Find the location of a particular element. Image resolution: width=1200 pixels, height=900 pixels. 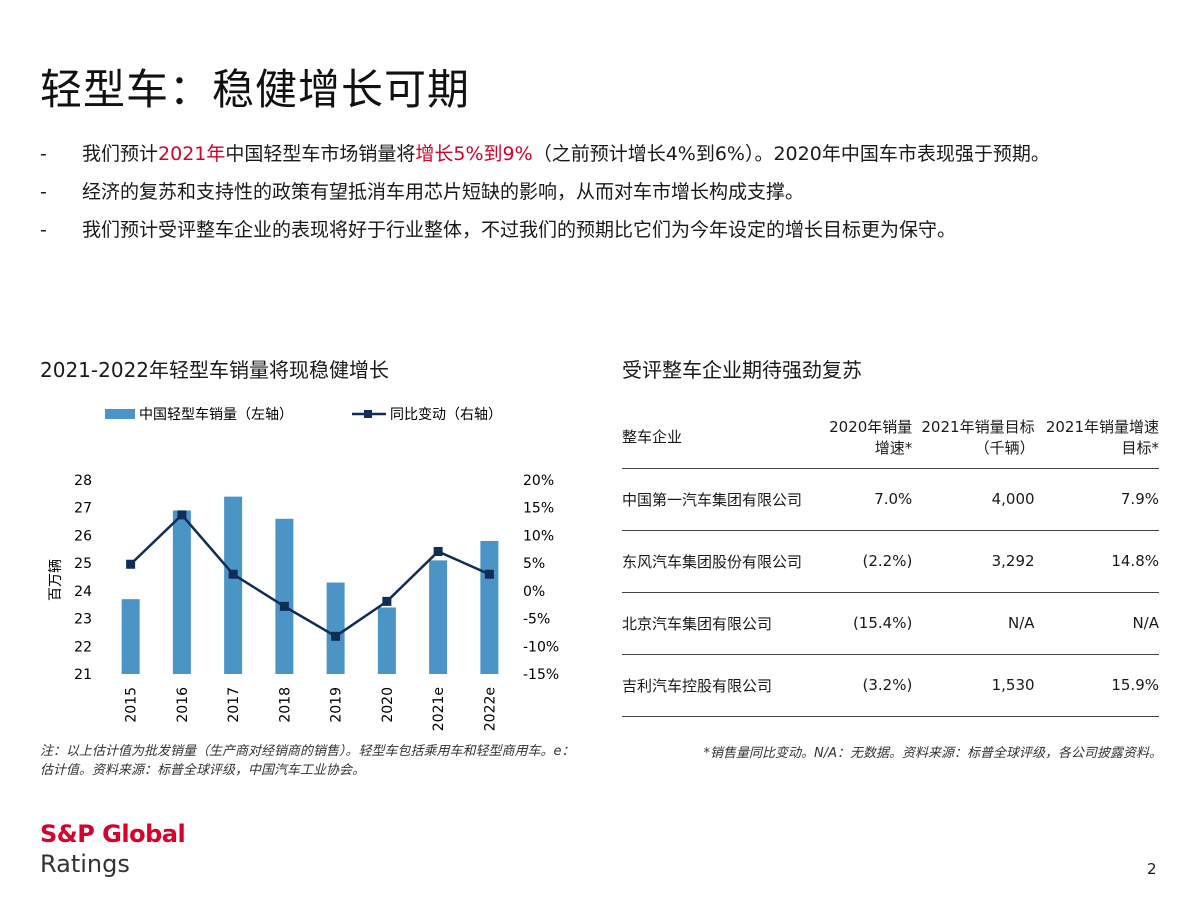

table-row: 东风汽车集团股份有限公司 (2.2%) 3,292 14.8% is located at coordinates (890, 561).